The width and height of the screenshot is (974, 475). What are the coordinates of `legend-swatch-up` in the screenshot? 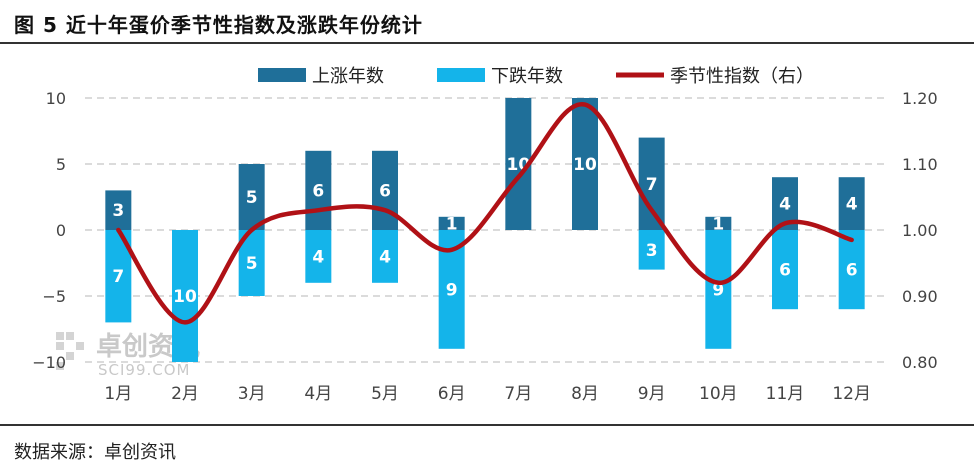 It's located at (282, 75).